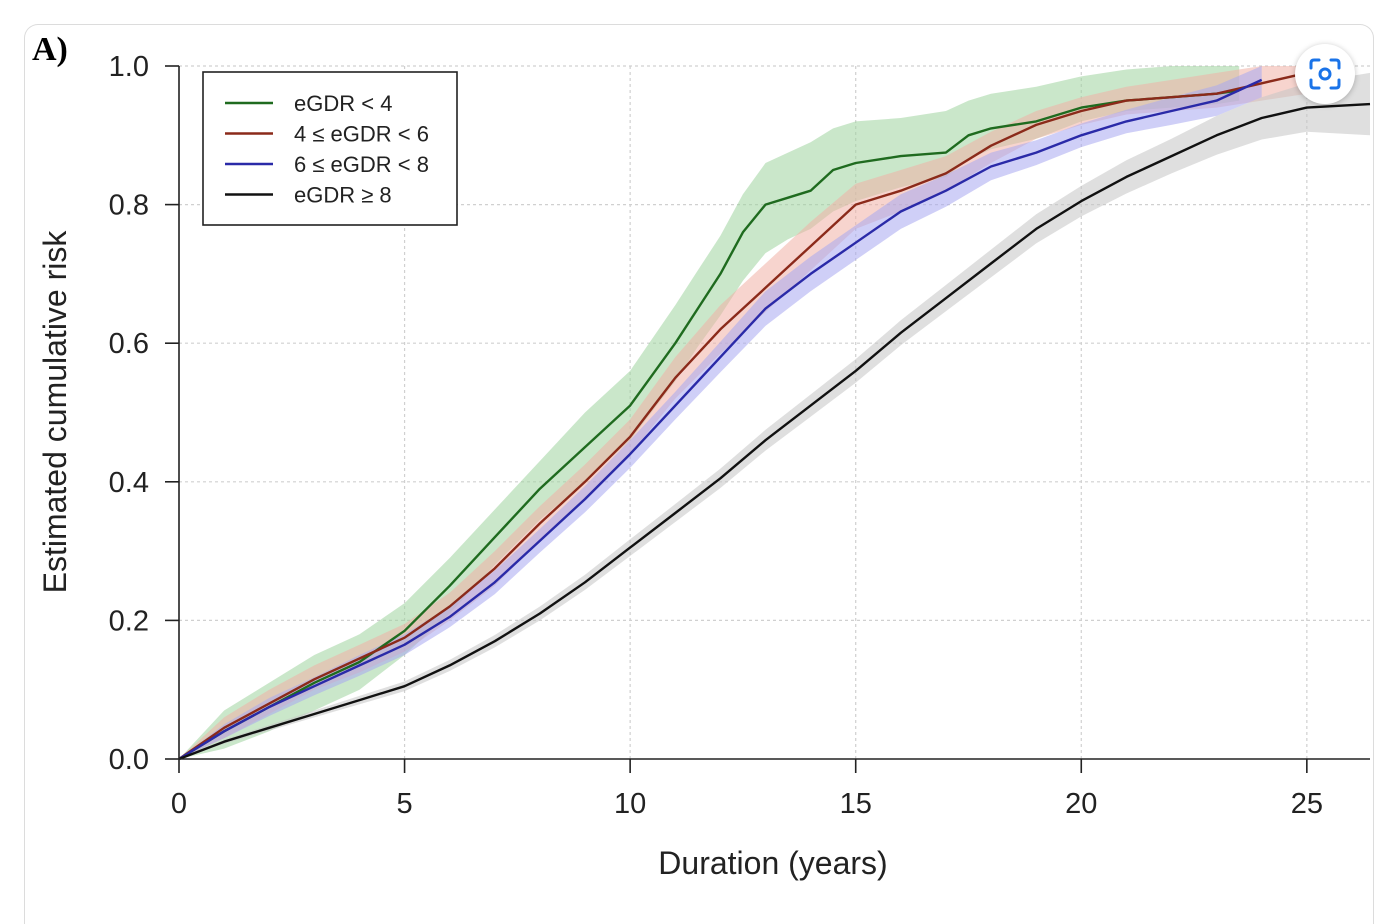  What do you see at coordinates (343, 103) in the screenshot?
I see `legend-label: eGDR < 4` at bounding box center [343, 103].